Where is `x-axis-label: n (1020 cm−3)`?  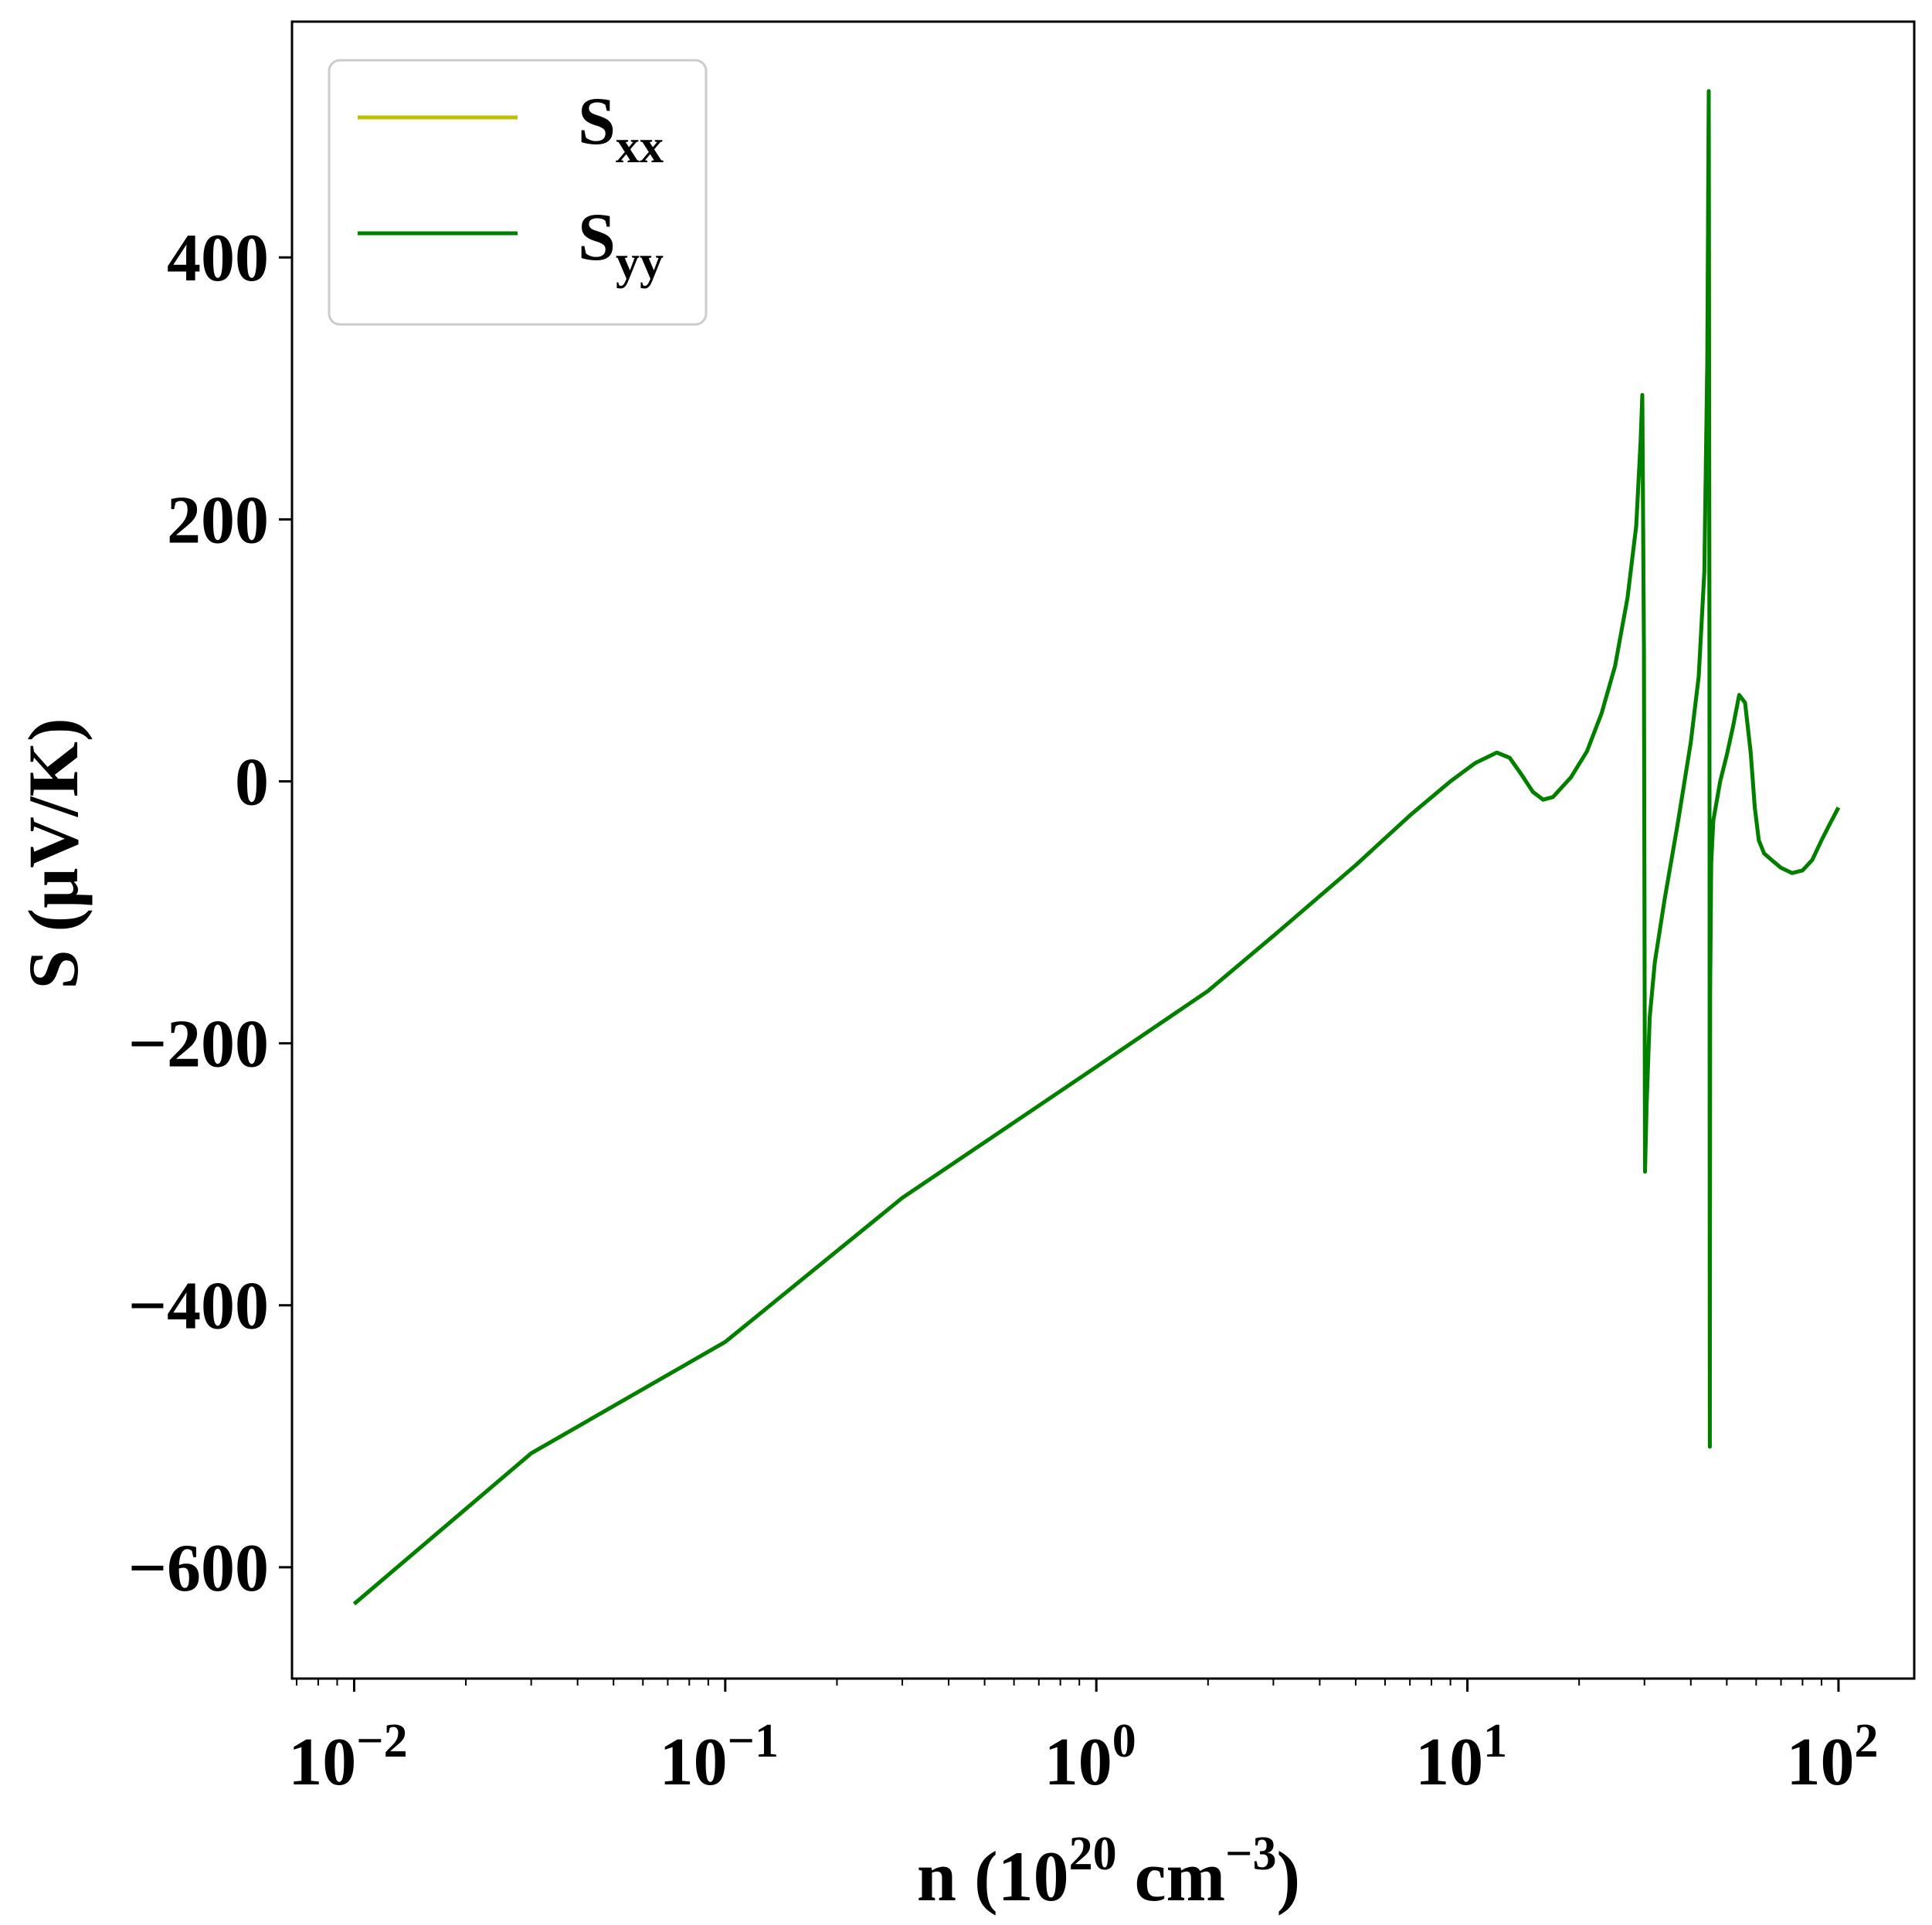 x-axis-label: n (1020 cm−3) is located at coordinates (1108, 1872).